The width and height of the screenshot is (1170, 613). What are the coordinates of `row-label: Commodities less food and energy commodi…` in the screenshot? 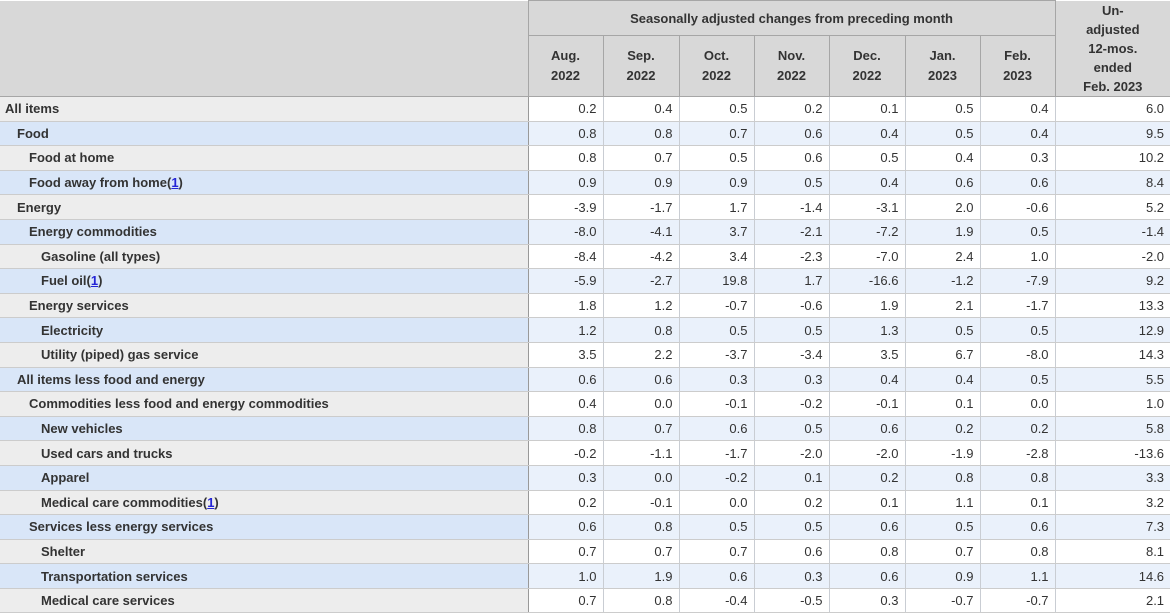 It's located at (179, 404).